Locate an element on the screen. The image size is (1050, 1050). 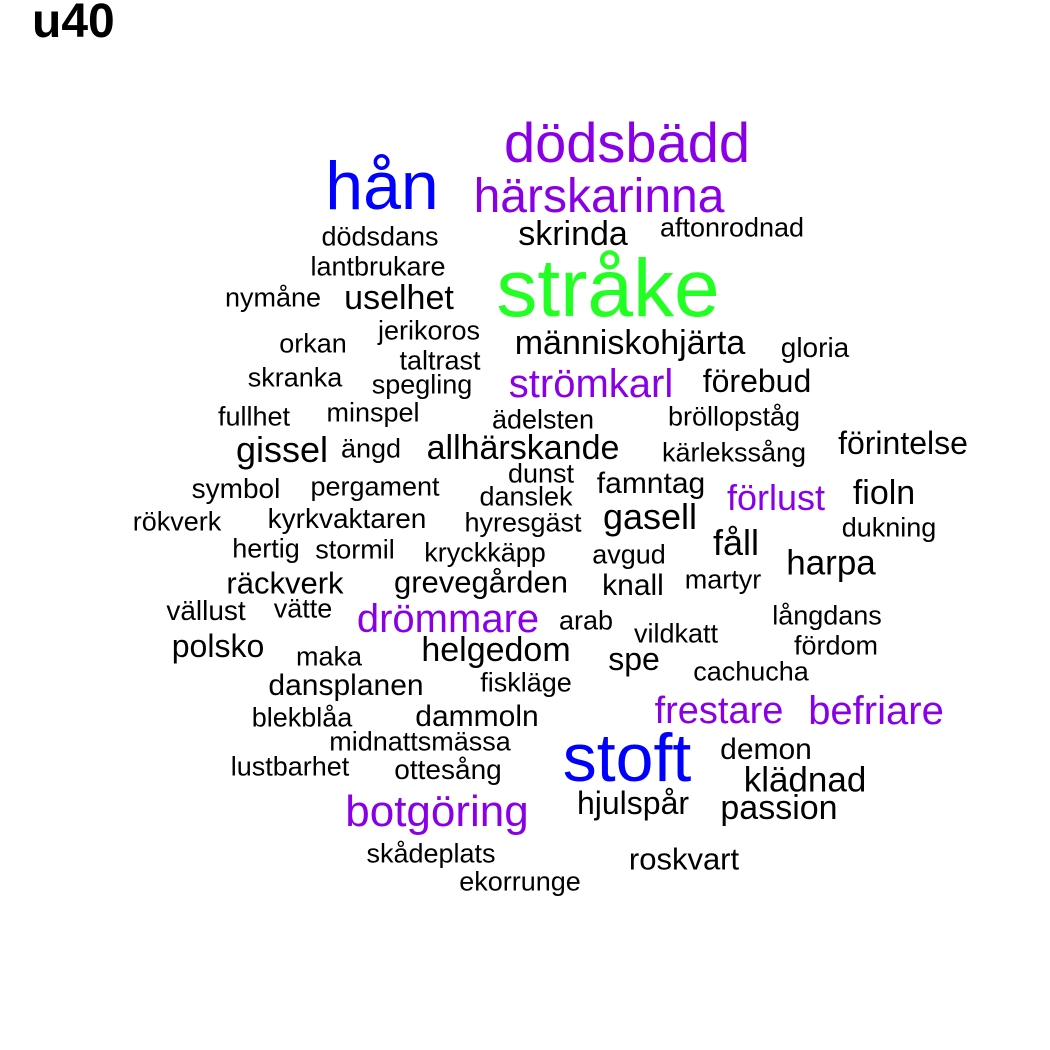
cloud-word: martyr is located at coordinates (723, 579).